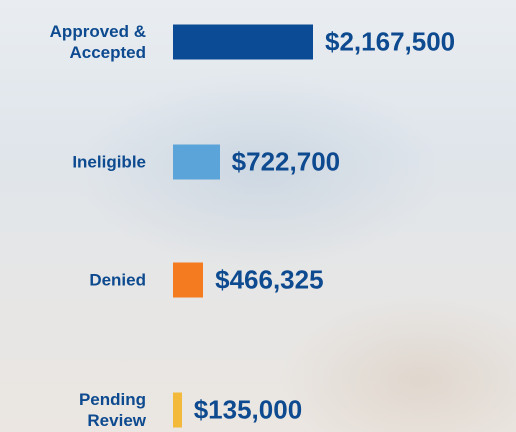 The width and height of the screenshot is (516, 432). Describe the element at coordinates (117, 280) in the screenshot. I see `category-label: Denied` at that location.